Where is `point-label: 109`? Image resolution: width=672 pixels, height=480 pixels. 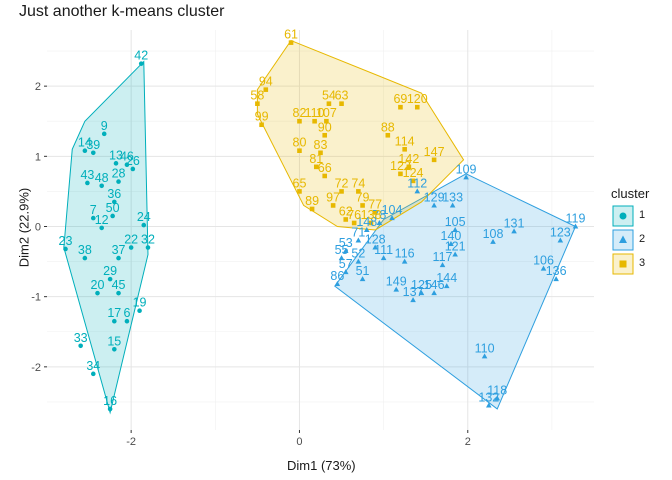 point-label: 109 is located at coordinates (466, 169).